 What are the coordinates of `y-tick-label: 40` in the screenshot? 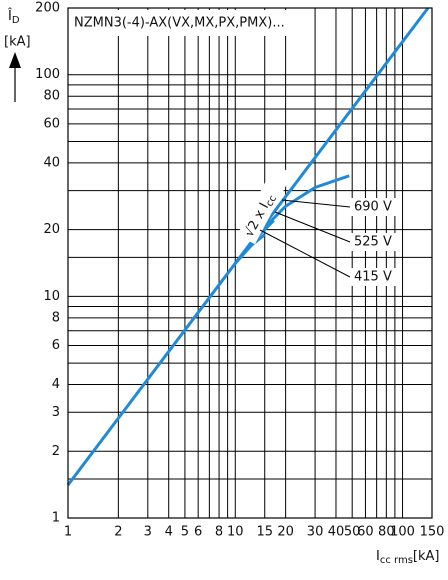 It's located at (51, 162).